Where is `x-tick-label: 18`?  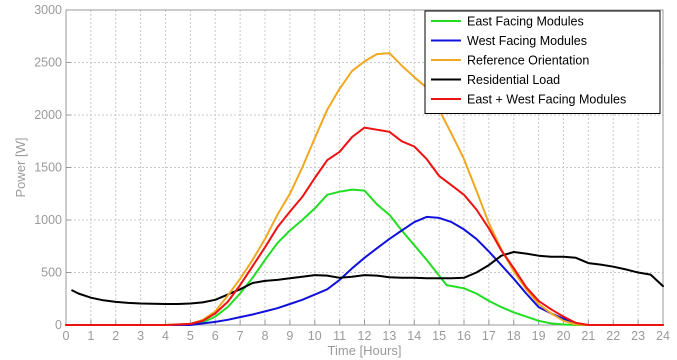 x-tick-label: 18 is located at coordinates (514, 336).